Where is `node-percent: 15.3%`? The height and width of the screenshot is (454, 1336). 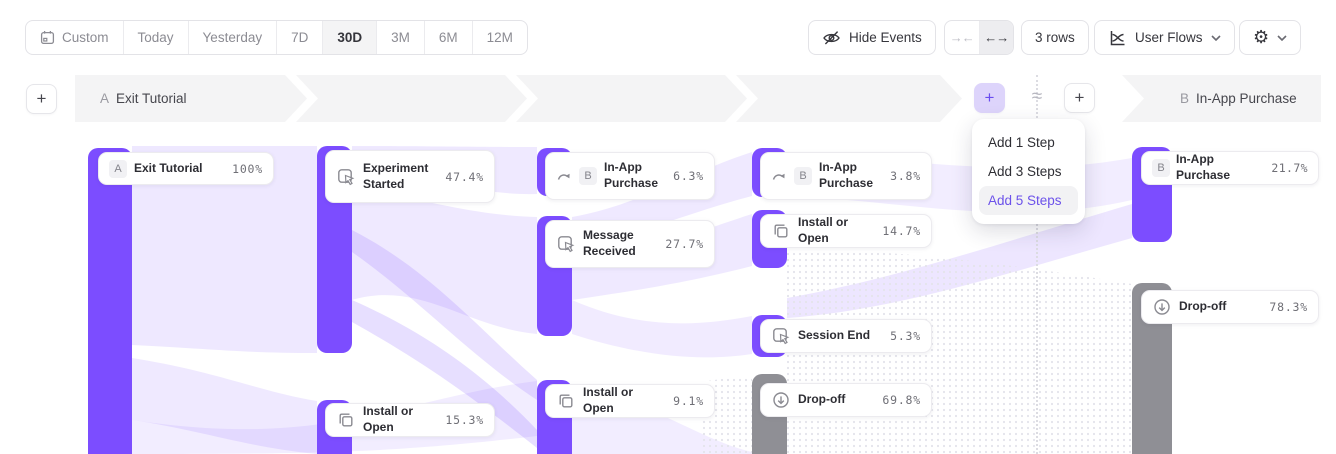 node-percent: 15.3% is located at coordinates (464, 420).